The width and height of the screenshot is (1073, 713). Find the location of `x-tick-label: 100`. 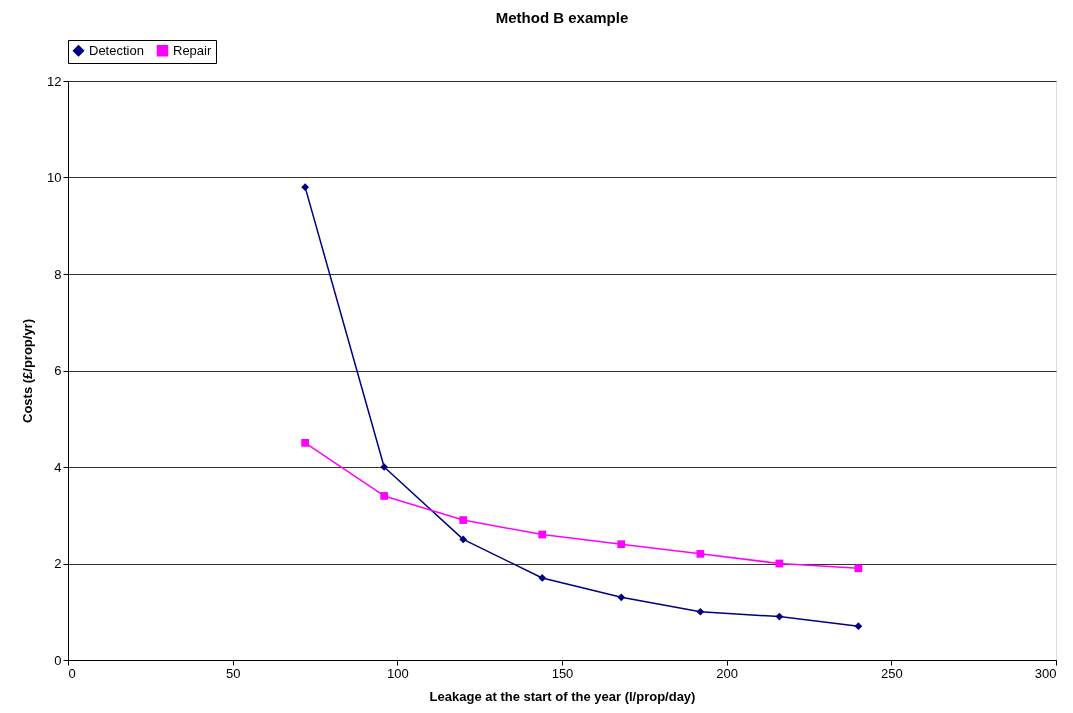

x-tick-label: 100 is located at coordinates (397, 673).